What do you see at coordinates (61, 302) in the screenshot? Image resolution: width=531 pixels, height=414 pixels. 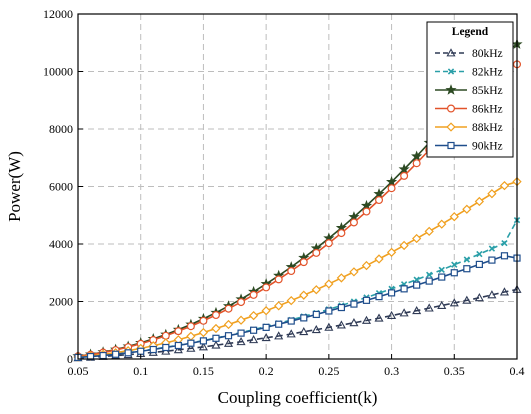 I see `y-tick-label: 2000` at bounding box center [61, 302].